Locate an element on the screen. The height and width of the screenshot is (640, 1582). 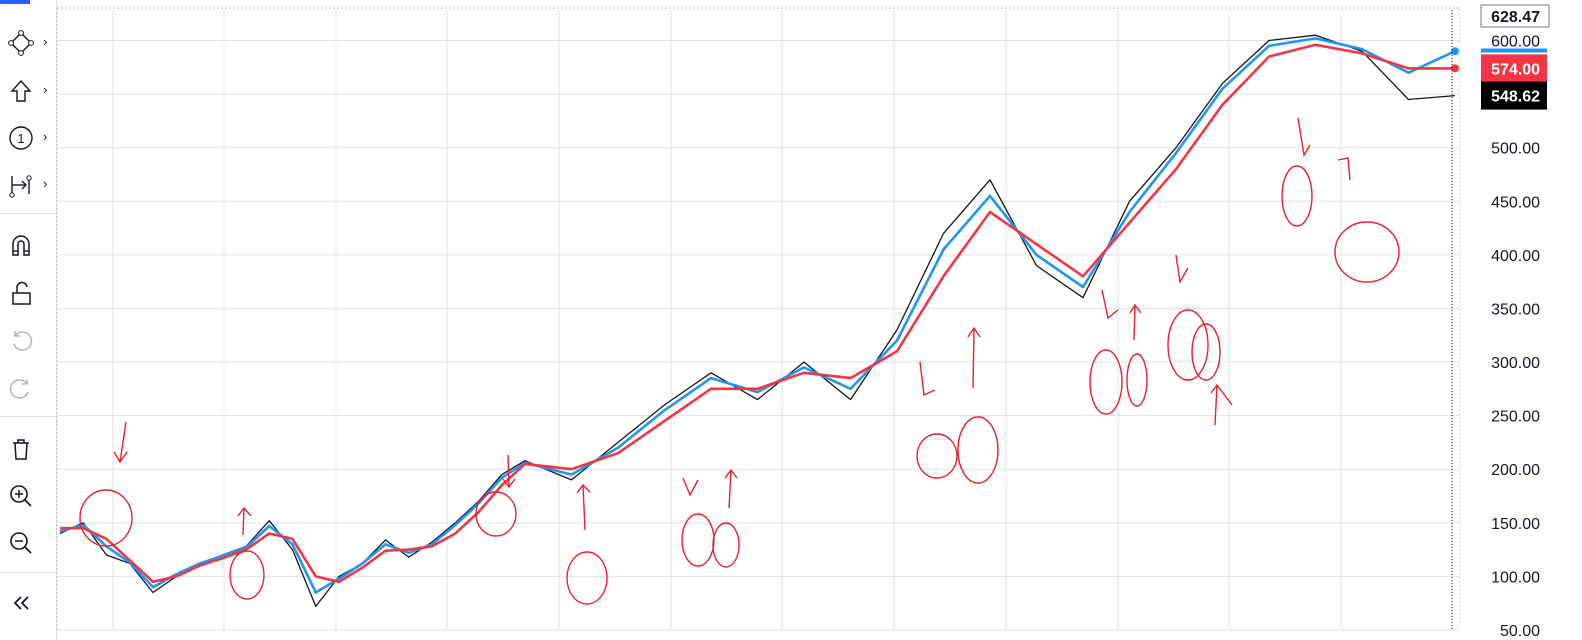
collapse-toolbar-button is located at coordinates (28, 602).